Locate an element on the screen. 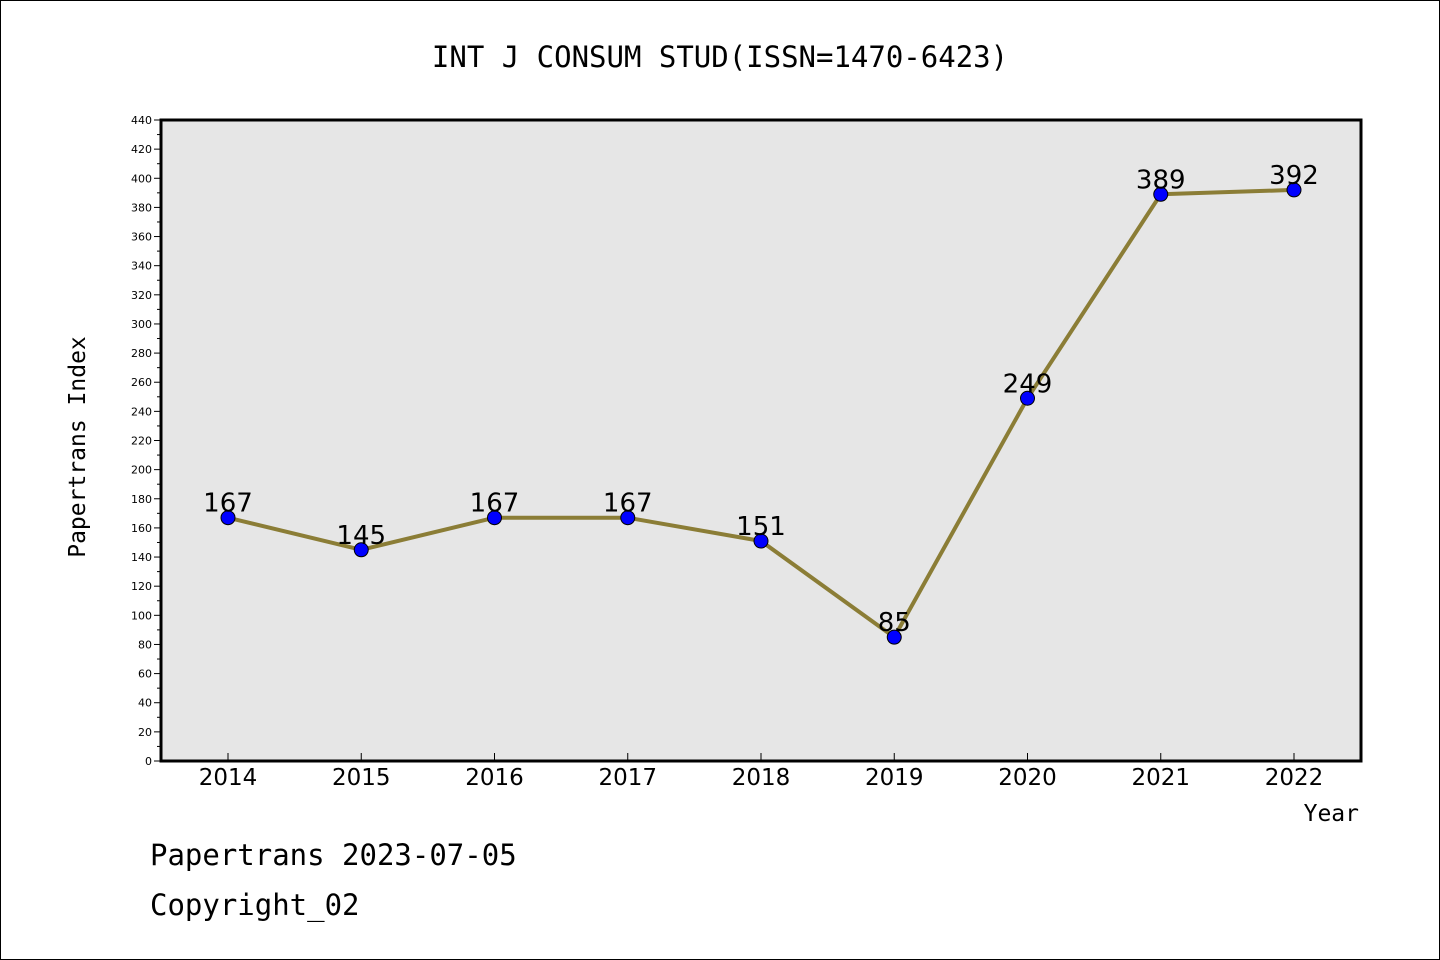  footer-date: Papertrans 2023-07-05 is located at coordinates (333, 855).